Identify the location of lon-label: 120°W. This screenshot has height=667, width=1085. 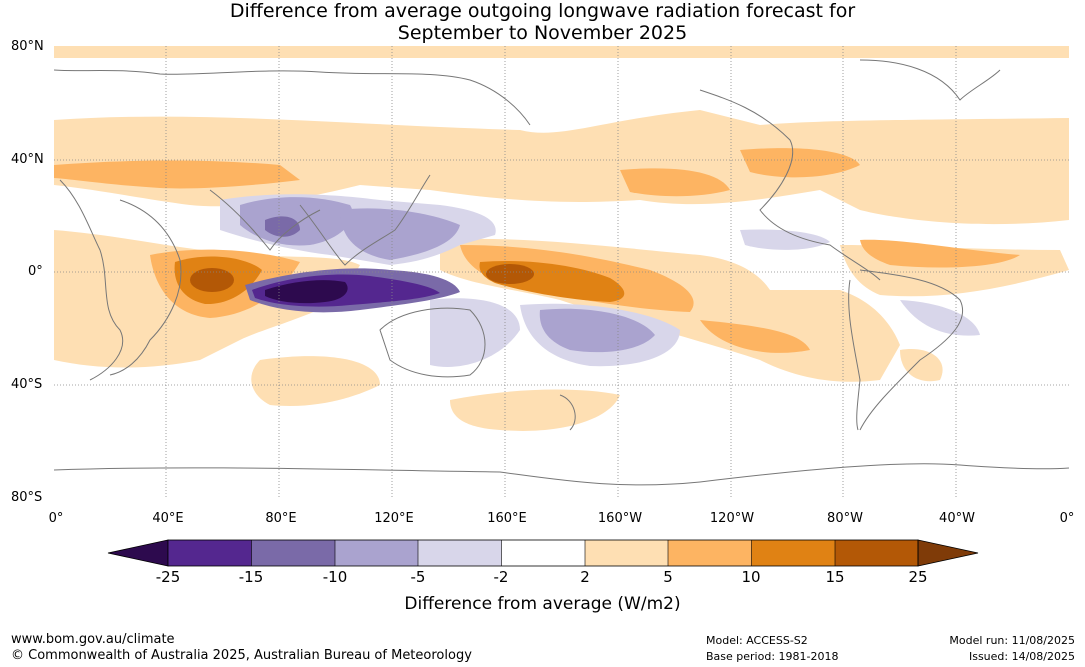
(732, 518).